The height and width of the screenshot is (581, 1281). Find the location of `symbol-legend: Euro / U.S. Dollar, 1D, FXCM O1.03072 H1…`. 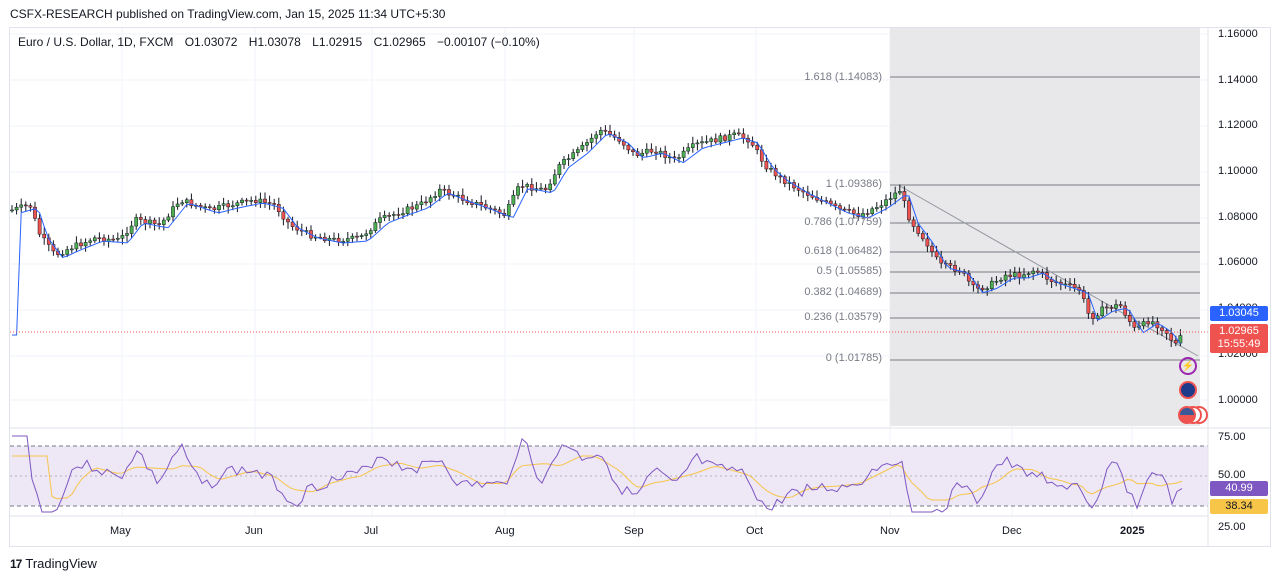

symbol-legend: Euro / U.S. Dollar, 1D, FXCM O1.03072 H1… is located at coordinates (283, 42).